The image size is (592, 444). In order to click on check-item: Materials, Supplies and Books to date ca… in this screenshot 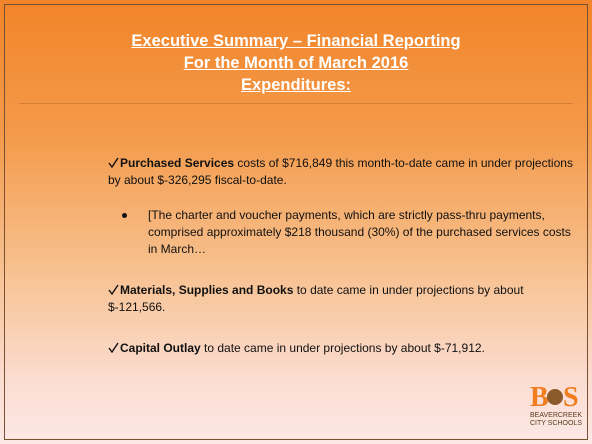, I will do `click(344, 299)`.